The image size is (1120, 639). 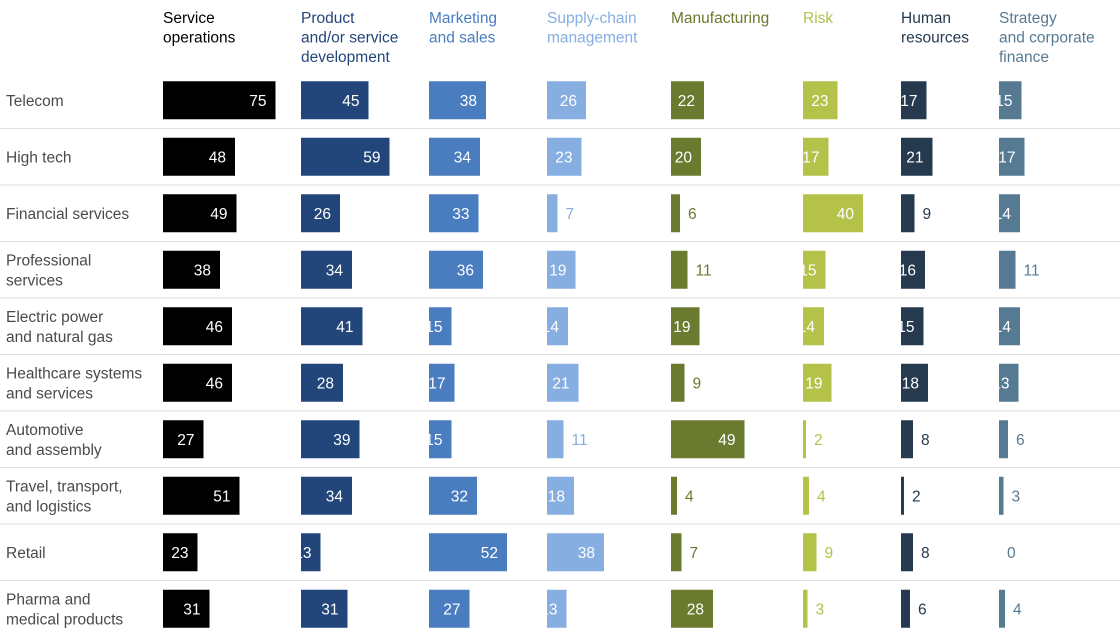 What do you see at coordinates (468, 552) in the screenshot?
I see `bar-marketing-and-sales-retail` at bounding box center [468, 552].